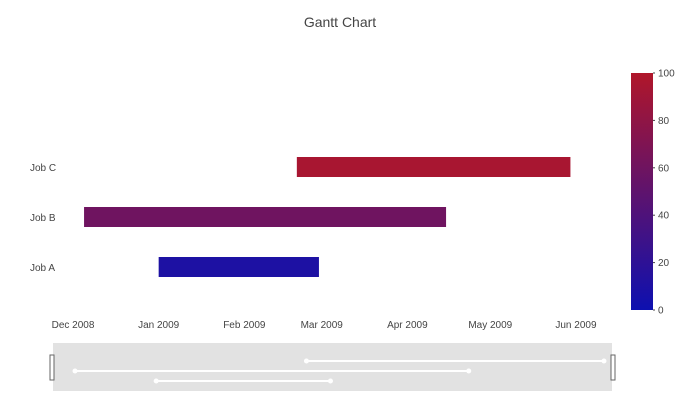  Describe the element at coordinates (43, 168) in the screenshot. I see `y-tick-label: Job C` at that location.